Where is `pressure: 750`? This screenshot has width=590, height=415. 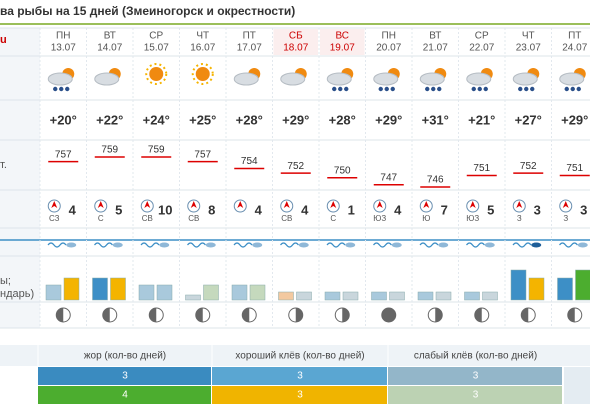 pressure: 750 is located at coordinates (342, 170).